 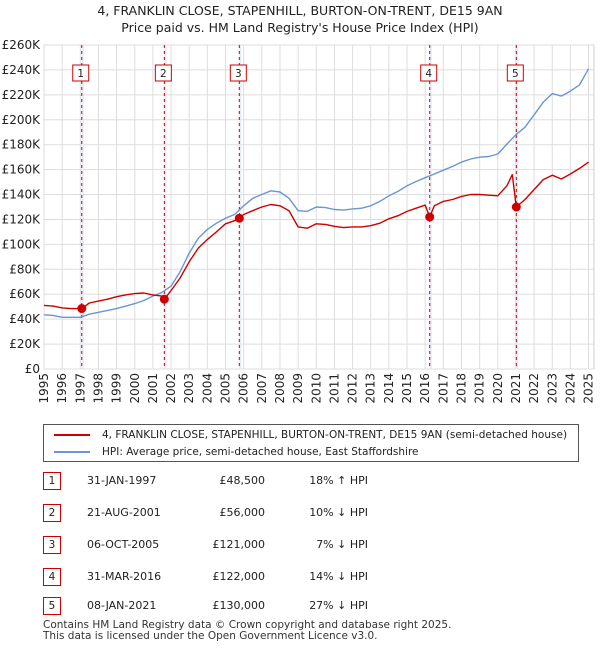 What do you see at coordinates (239, 605) in the screenshot?
I see `transaction-price: £130,000` at bounding box center [239, 605].